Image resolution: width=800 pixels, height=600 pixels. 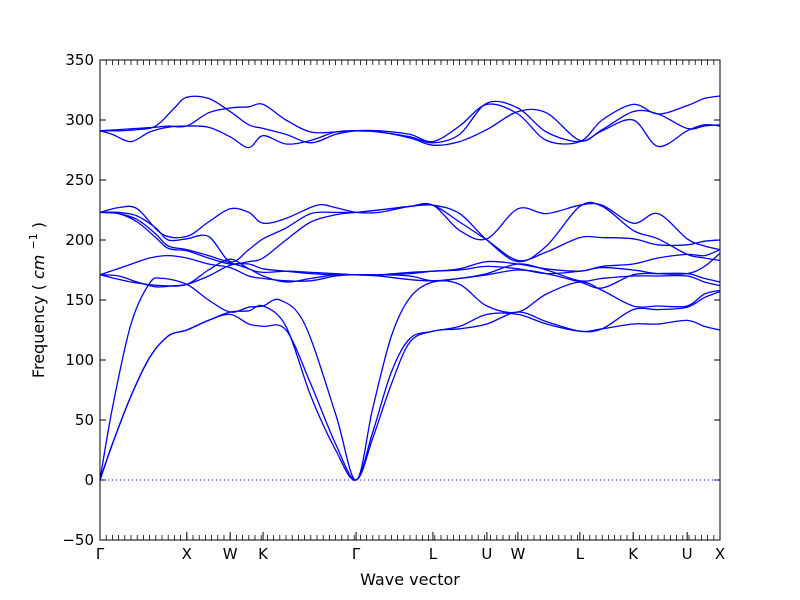 What do you see at coordinates (38, 267) in the screenshot?
I see `y-axis-label-unit: cm` at bounding box center [38, 267].